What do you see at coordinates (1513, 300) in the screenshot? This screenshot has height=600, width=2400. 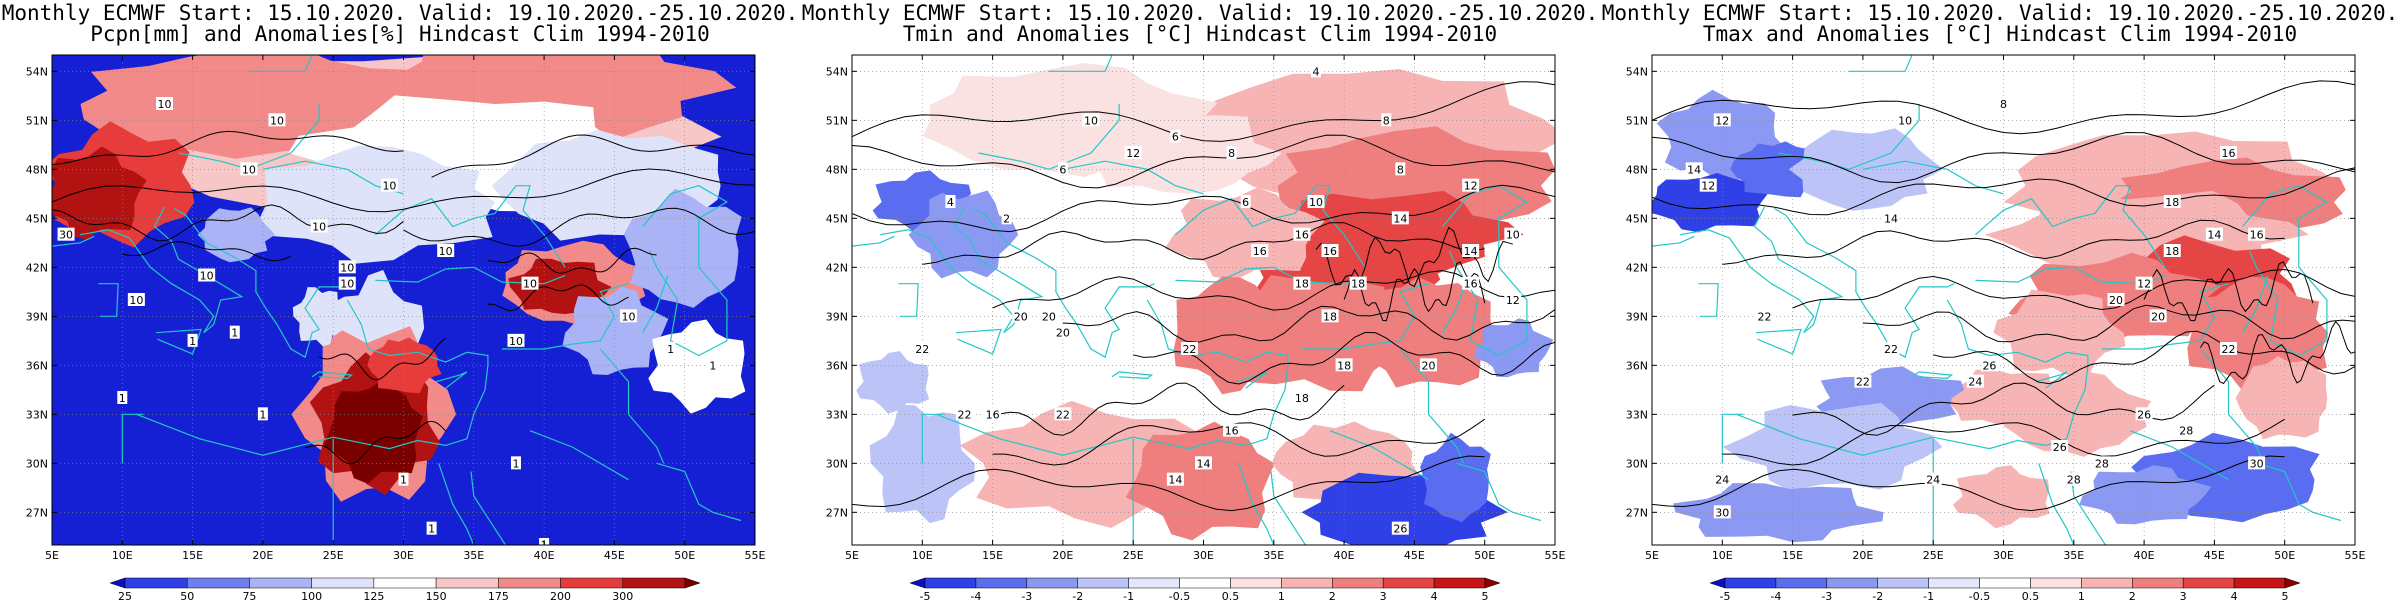 I see `contour-label: 12` at bounding box center [1513, 300].